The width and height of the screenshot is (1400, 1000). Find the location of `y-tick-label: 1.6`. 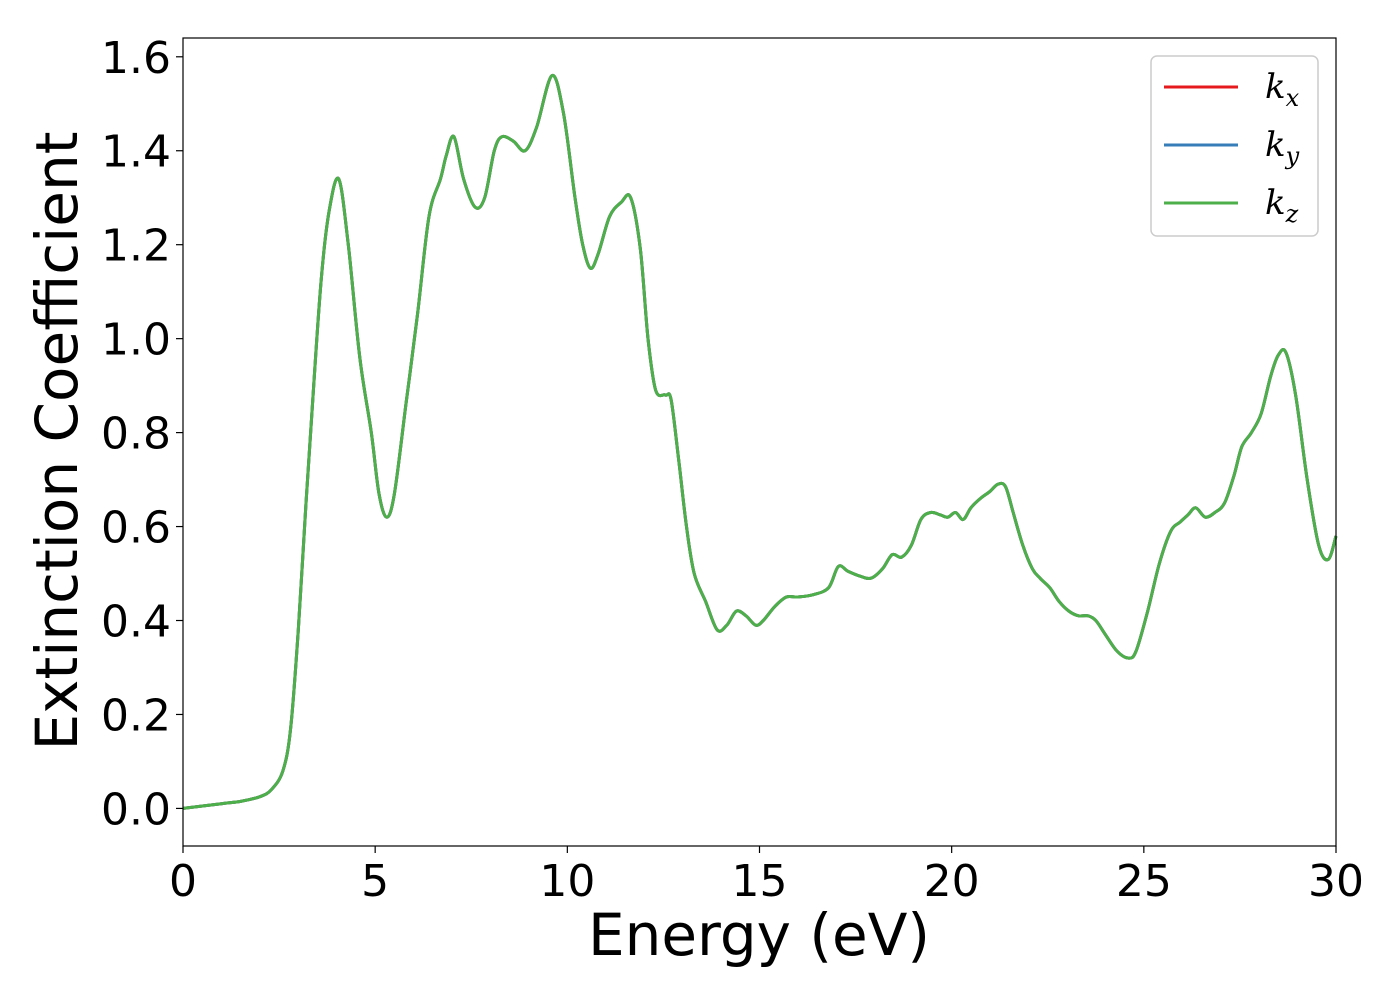

y-tick-label: 1.6 is located at coordinates (136, 58).